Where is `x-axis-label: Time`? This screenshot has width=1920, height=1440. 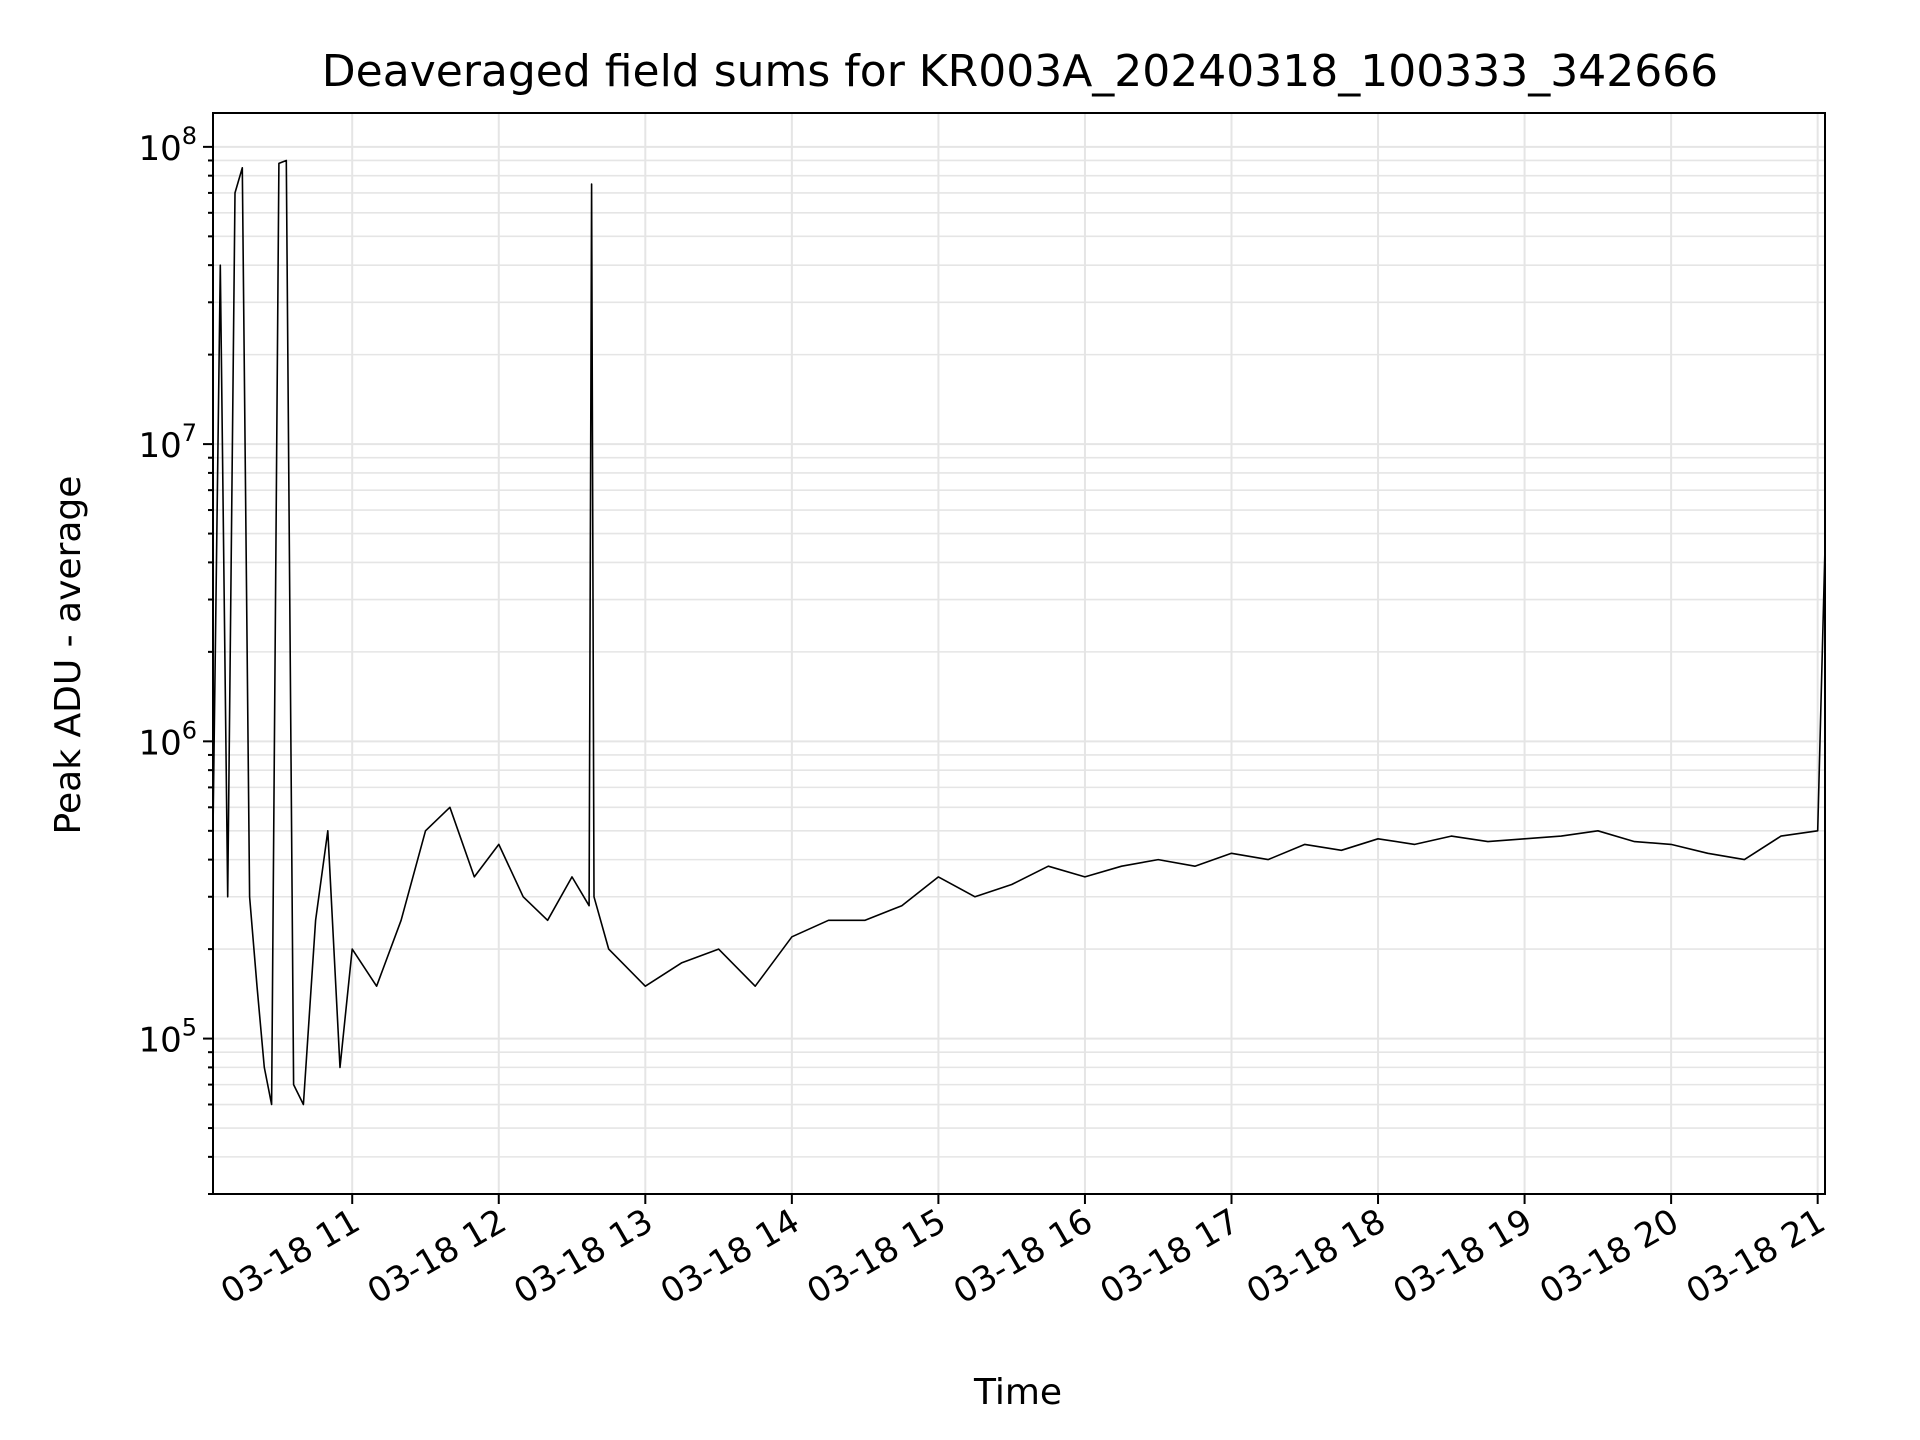 x-axis-label: Time is located at coordinates (1017, 1392).